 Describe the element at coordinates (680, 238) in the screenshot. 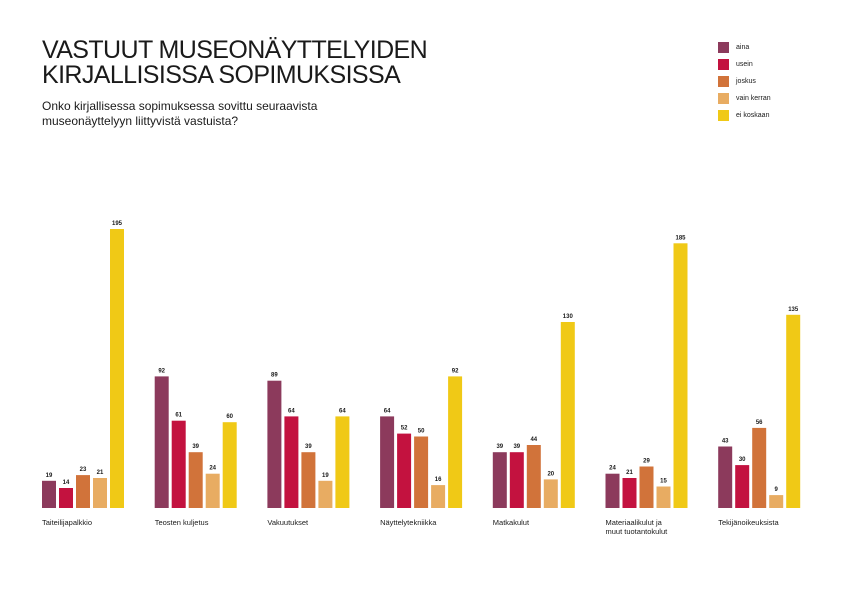

I see `data-label: 185` at that location.